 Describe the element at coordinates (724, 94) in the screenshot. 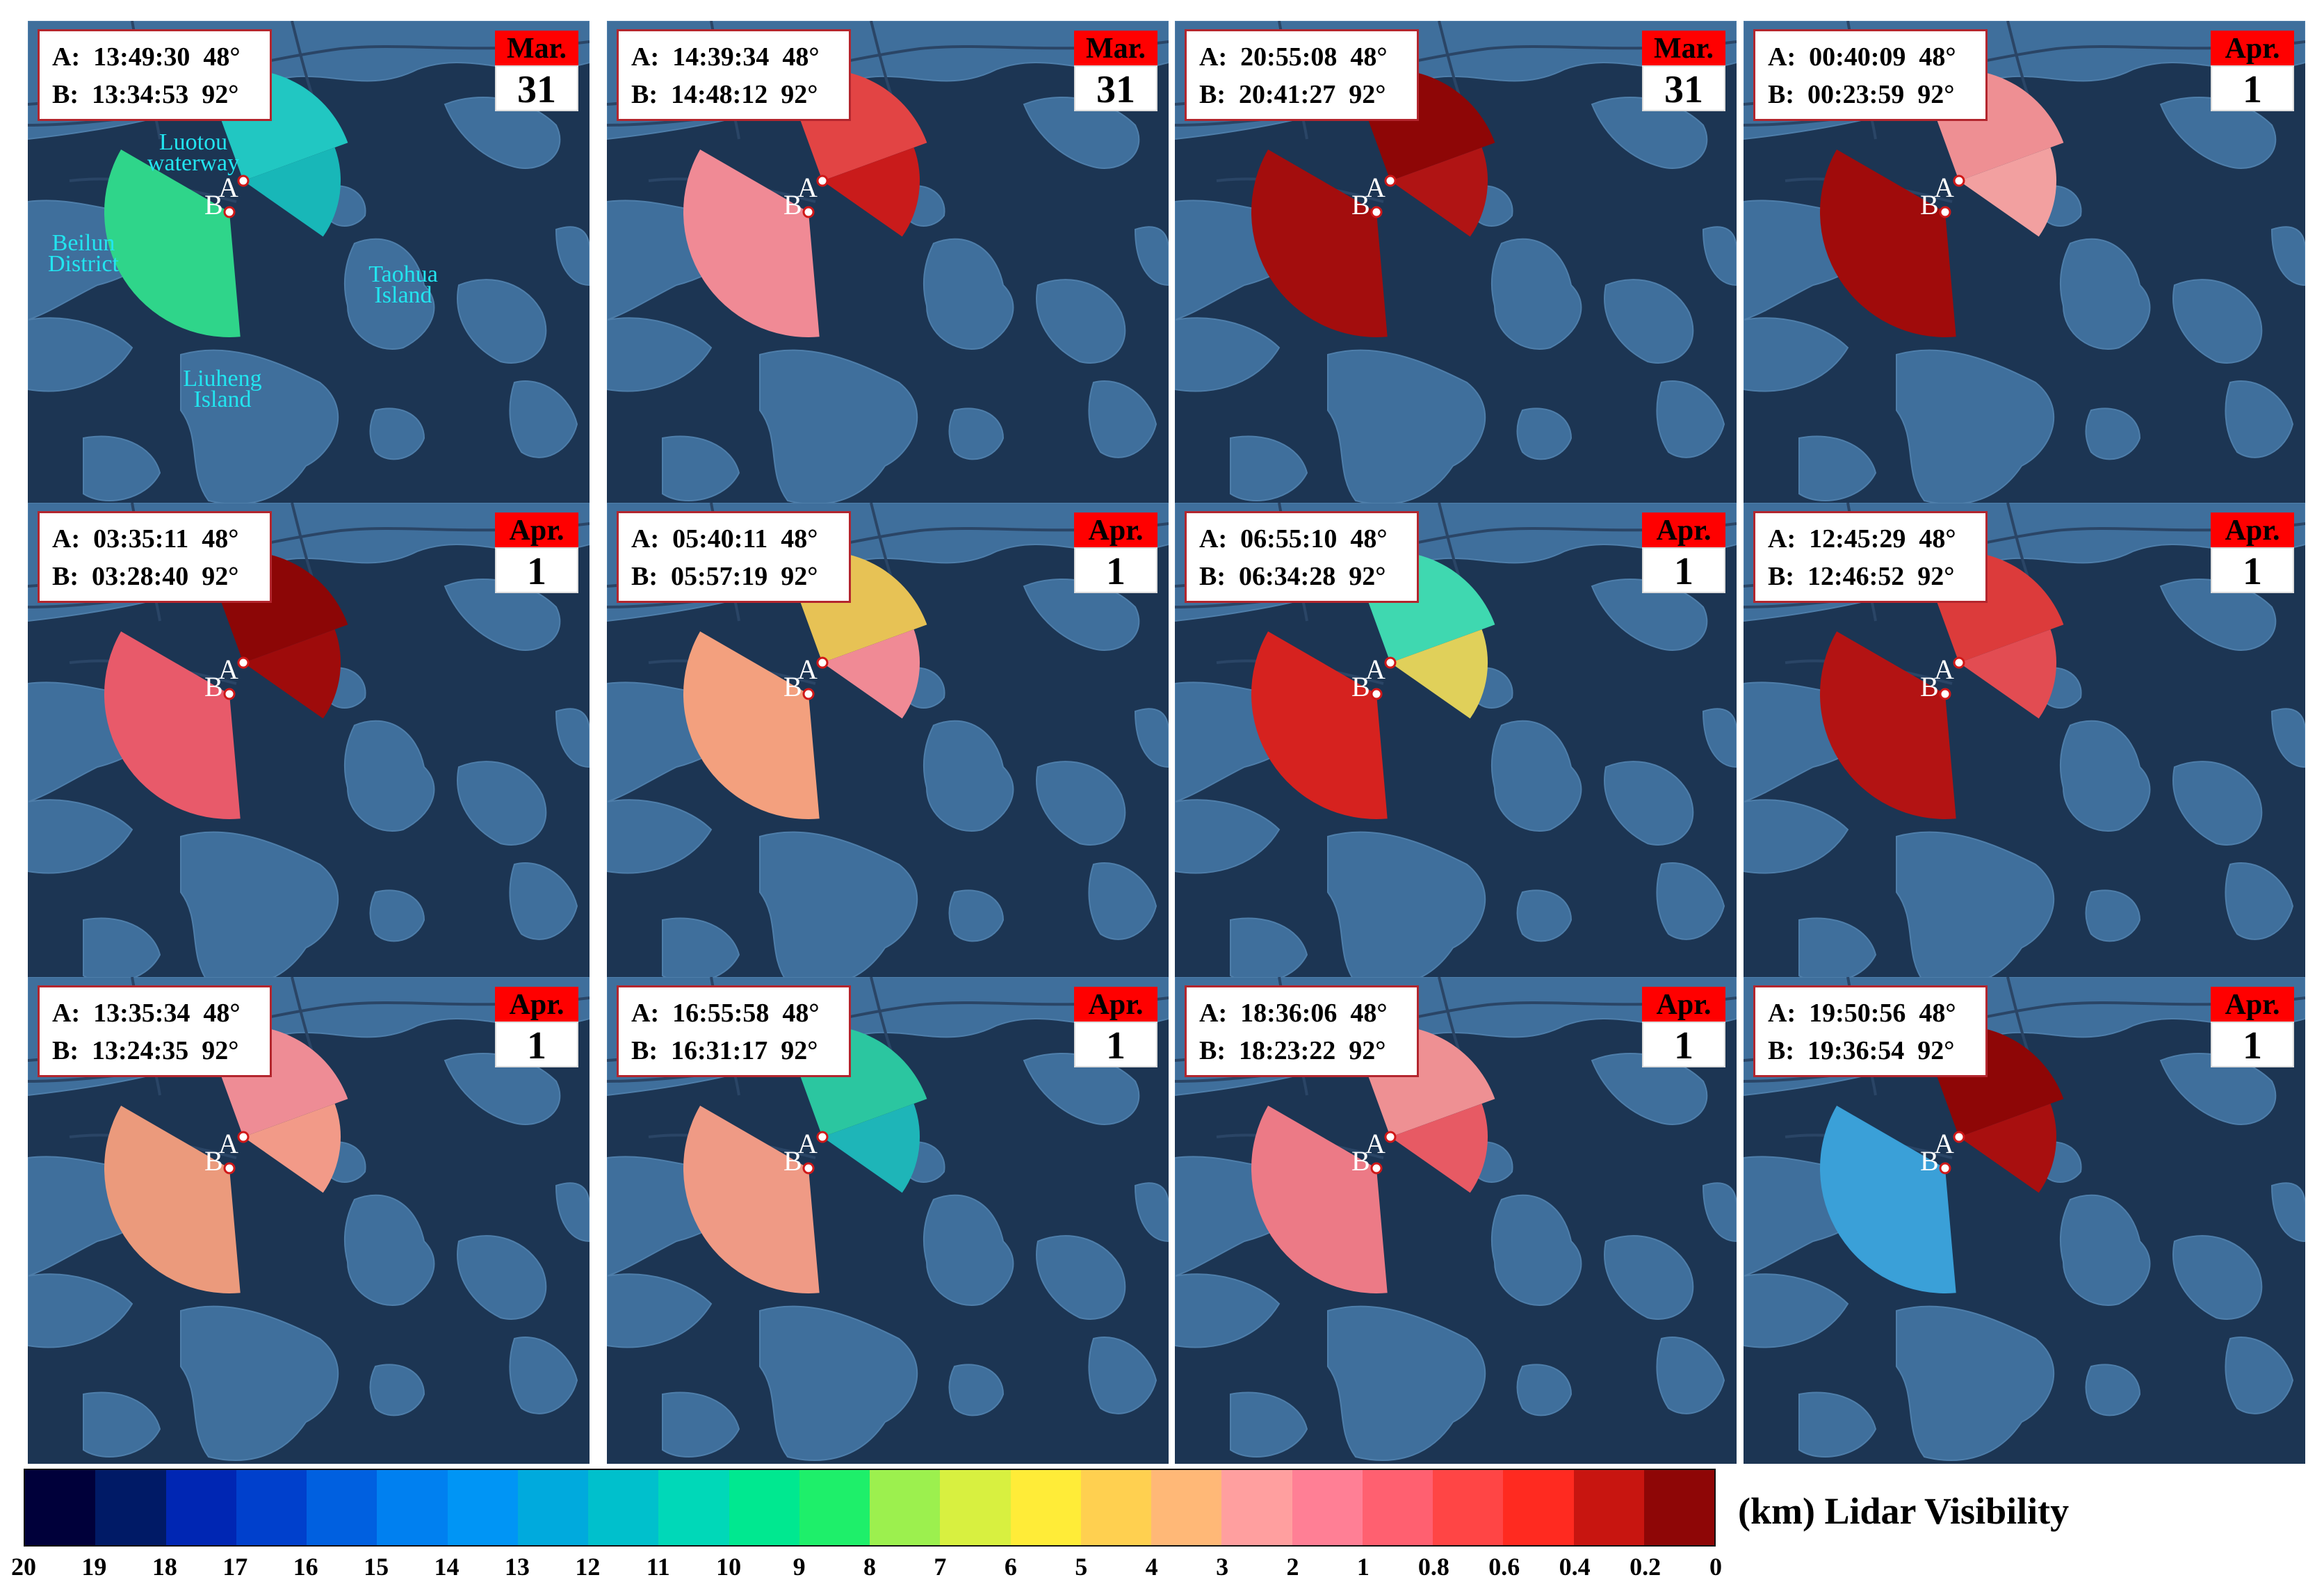

I see `station-b-time: B: 14:48:12 92°` at that location.